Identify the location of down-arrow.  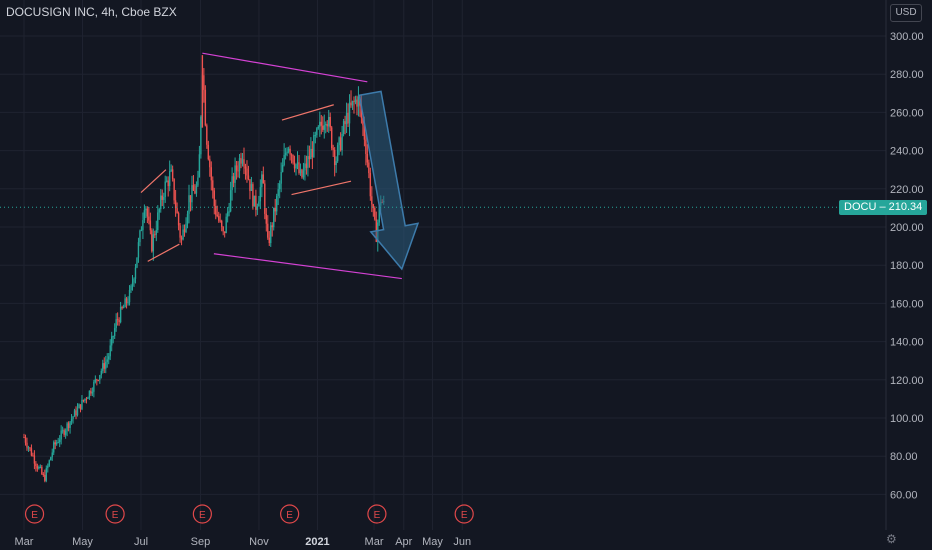
(389, 180).